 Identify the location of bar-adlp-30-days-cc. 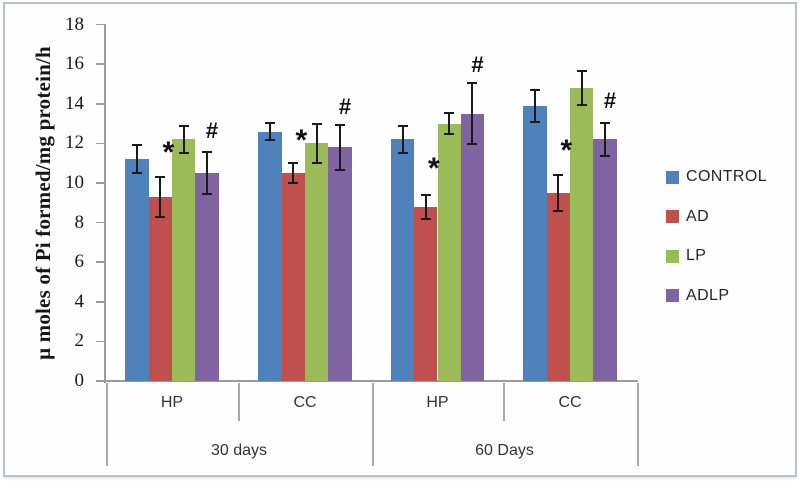
(340, 264).